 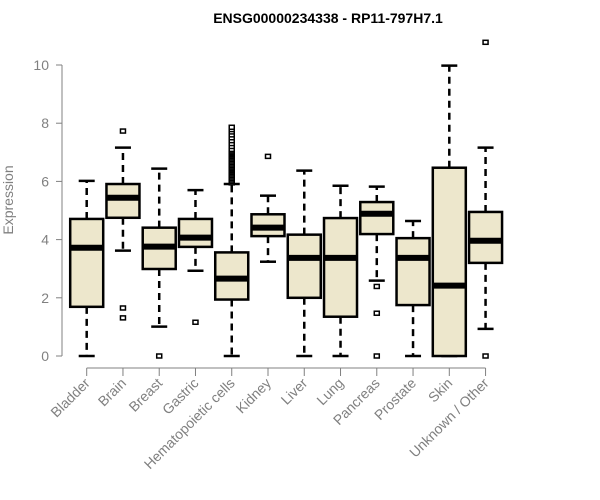 I want to click on box-gastric, so click(x=195, y=256).